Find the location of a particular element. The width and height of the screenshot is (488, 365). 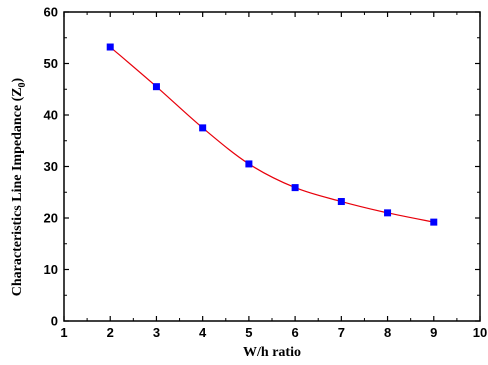

x-tick-label: 7 is located at coordinates (341, 332).